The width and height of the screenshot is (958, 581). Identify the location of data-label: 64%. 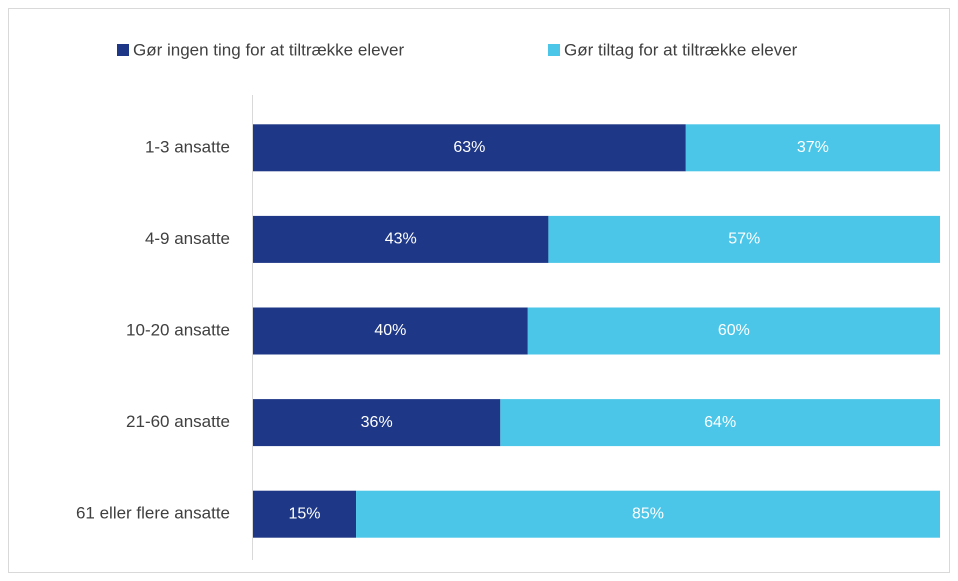
(720, 422).